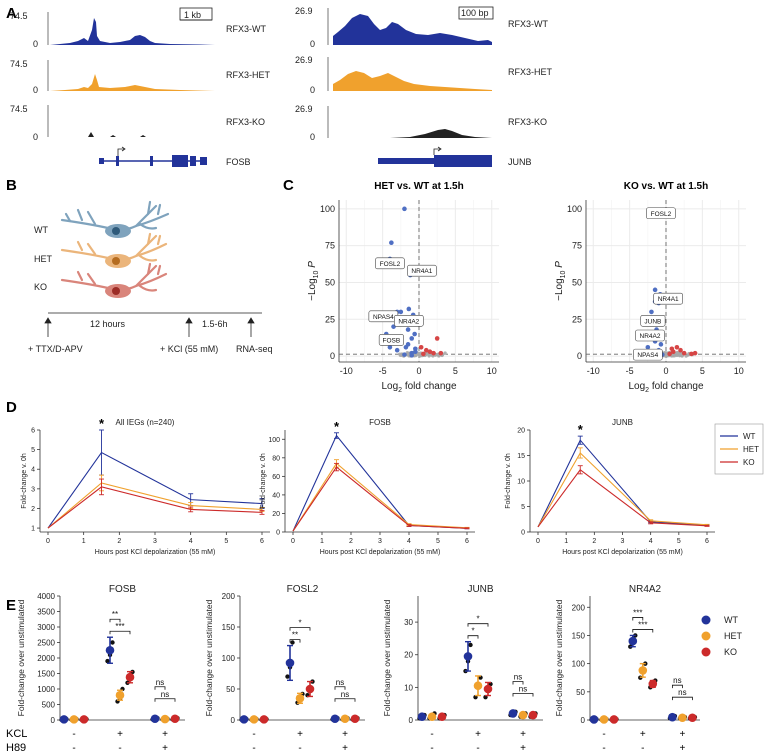 This screenshot has height=754, width=768. What do you see at coordinates (33, 489) in the screenshot?
I see `y-tick-label: 3` at bounding box center [33, 489].